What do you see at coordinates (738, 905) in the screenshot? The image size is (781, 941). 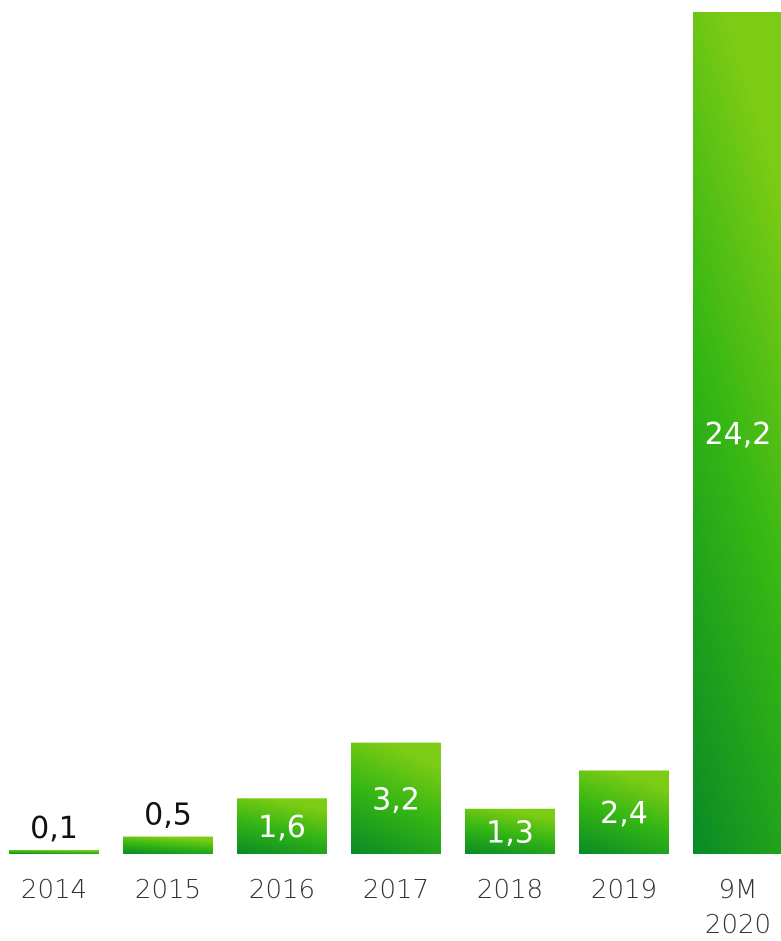 I see `category-label-6: 9M 2020` at bounding box center [738, 905].